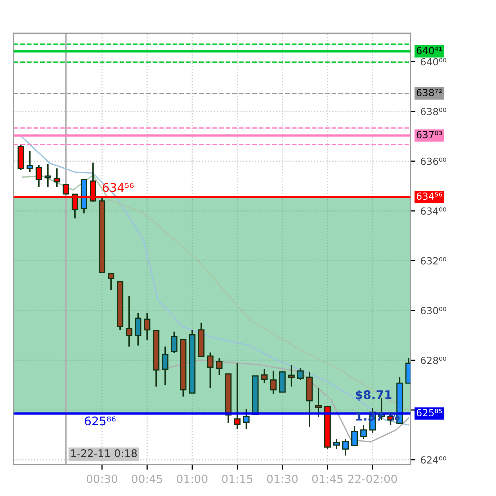 This screenshot has width=496, height=496. What do you see at coordinates (433, 211) in the screenshot?
I see `y-tick-label: 634⁰⁰` at bounding box center [433, 211].